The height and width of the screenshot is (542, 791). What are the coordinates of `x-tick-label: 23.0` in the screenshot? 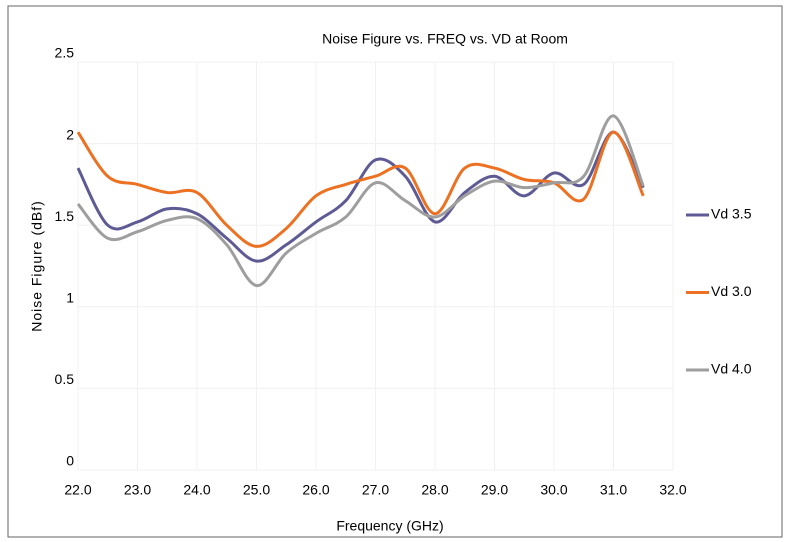 It's located at (137, 490).